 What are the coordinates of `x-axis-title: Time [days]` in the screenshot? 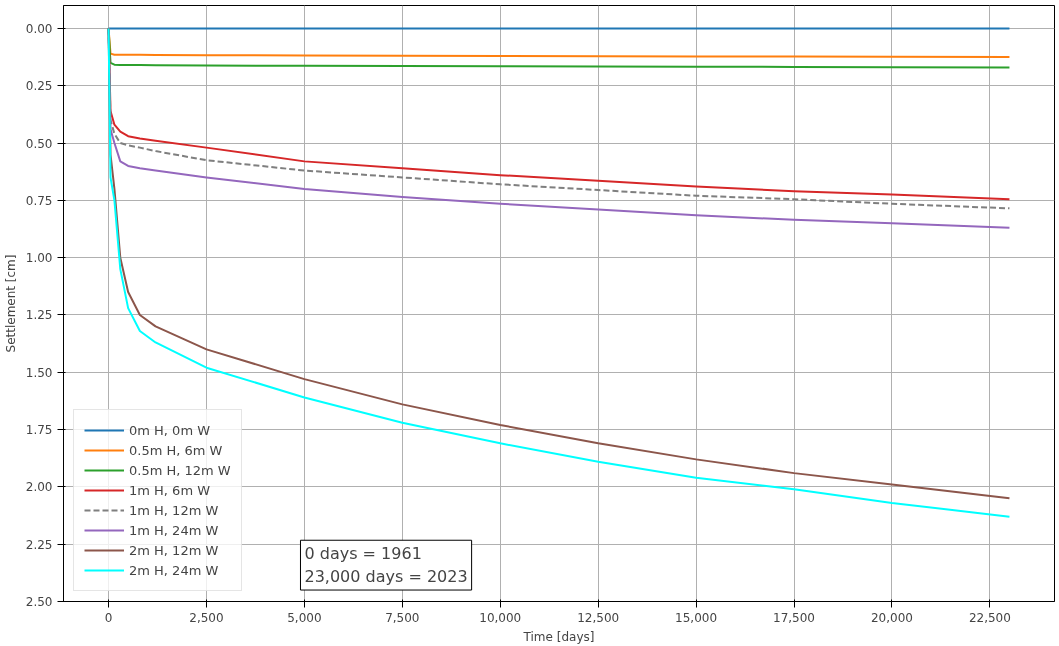 It's located at (558, 636).